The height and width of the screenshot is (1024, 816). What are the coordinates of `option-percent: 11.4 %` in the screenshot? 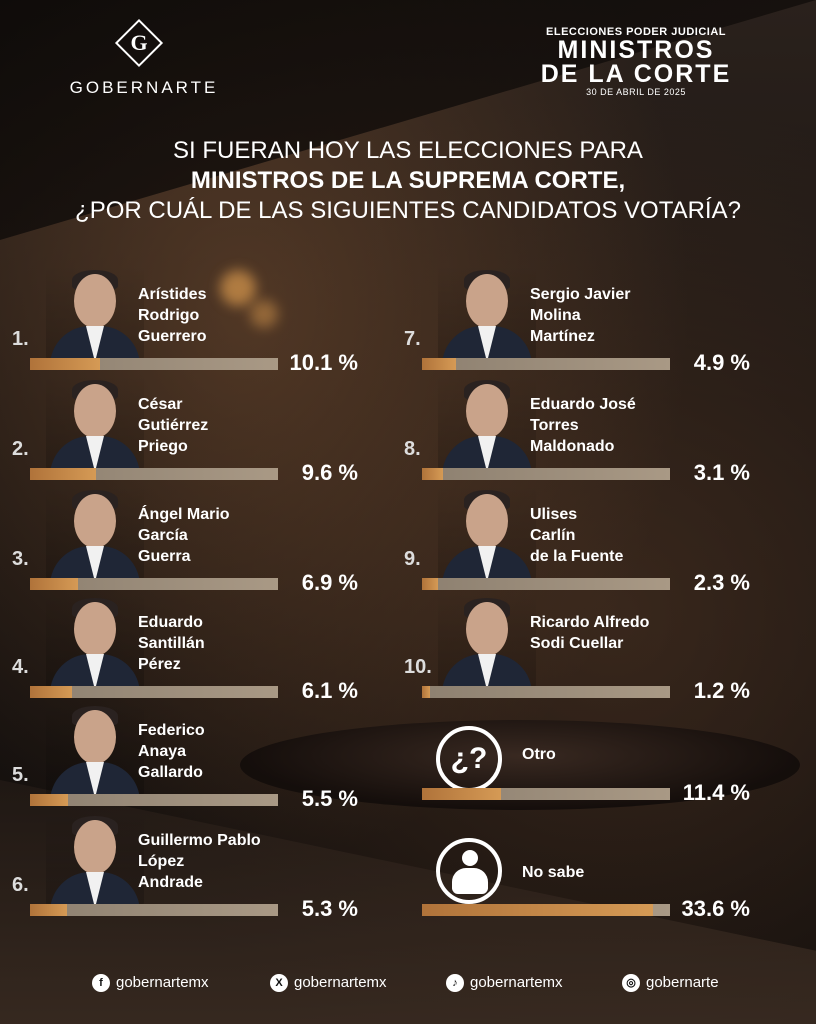 It's located at (716, 792).